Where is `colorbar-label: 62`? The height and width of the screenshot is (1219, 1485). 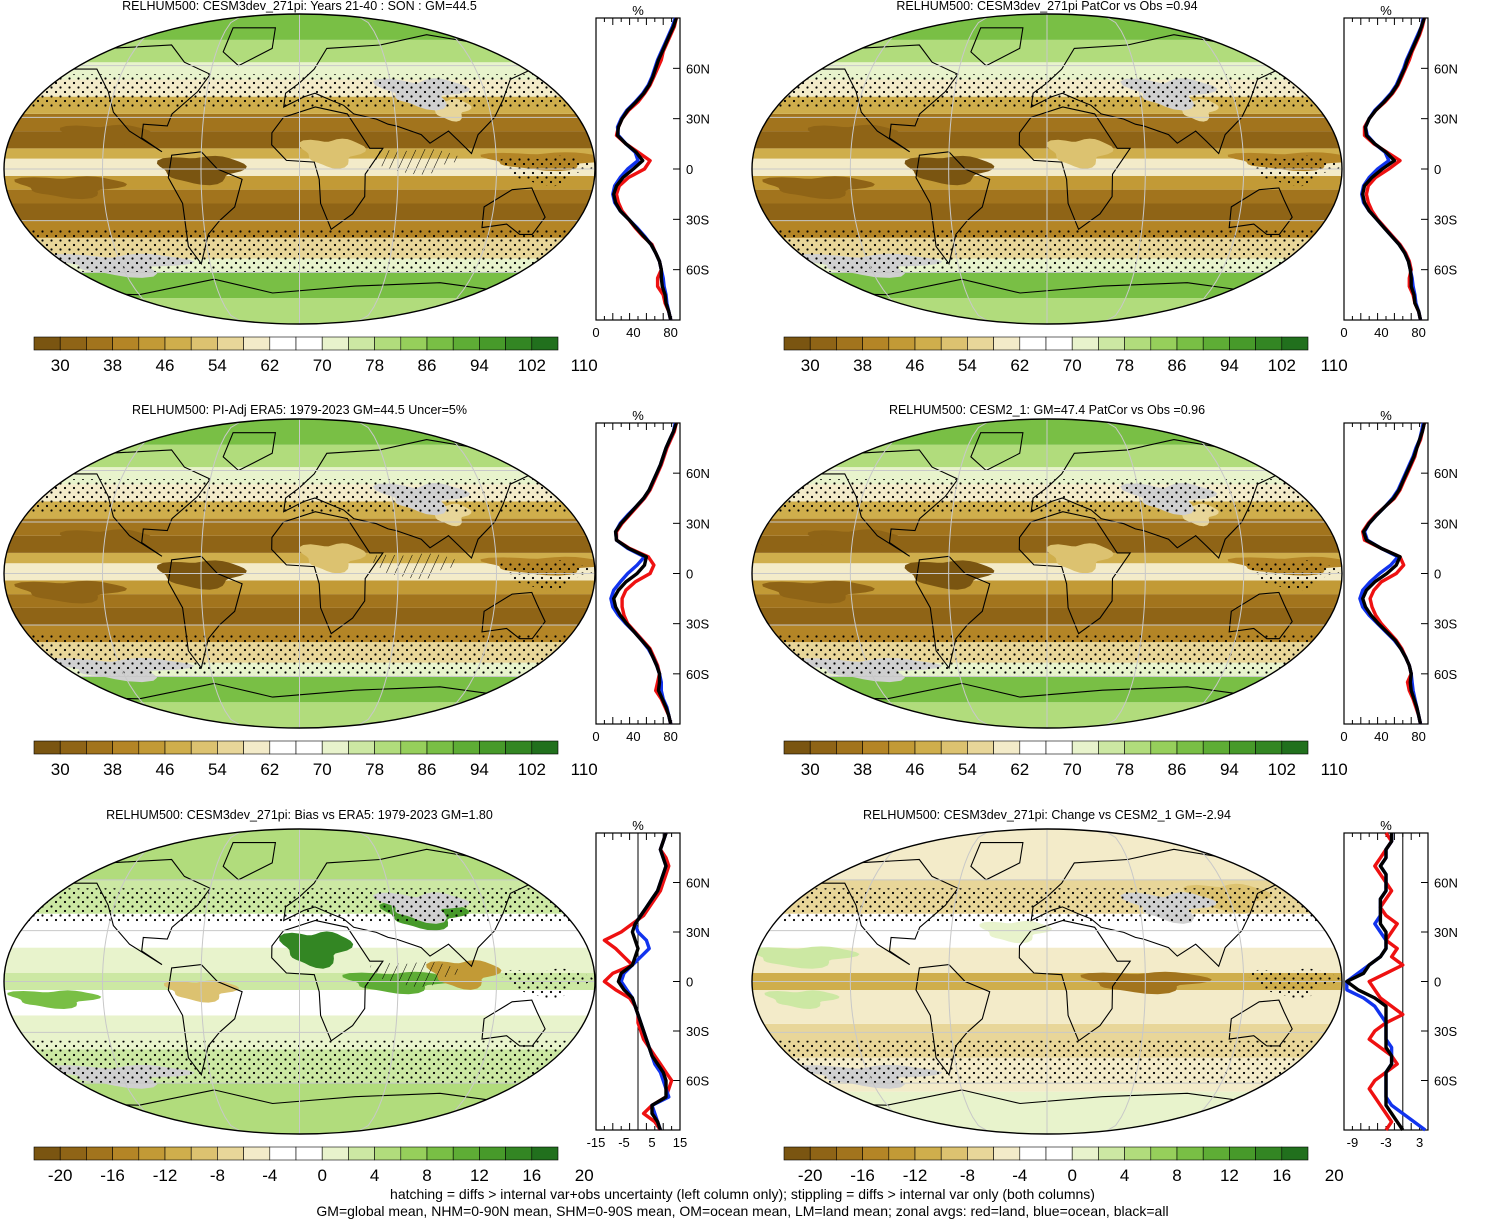 colorbar-label: 62 is located at coordinates (269, 769).